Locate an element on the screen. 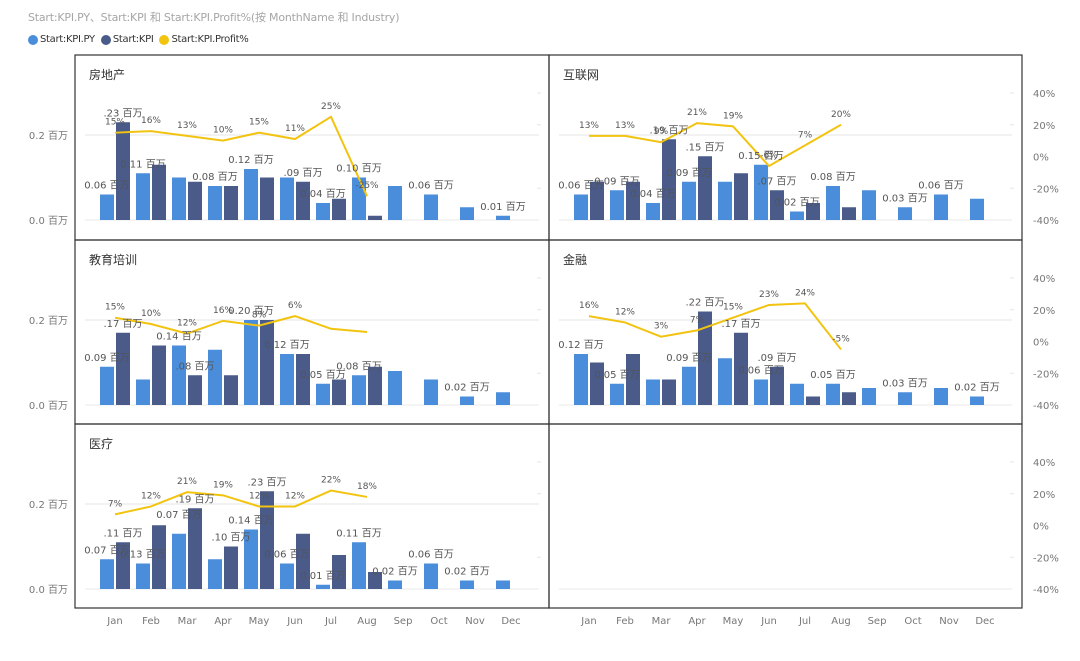  profit-label: -6% is located at coordinates (769, 156).